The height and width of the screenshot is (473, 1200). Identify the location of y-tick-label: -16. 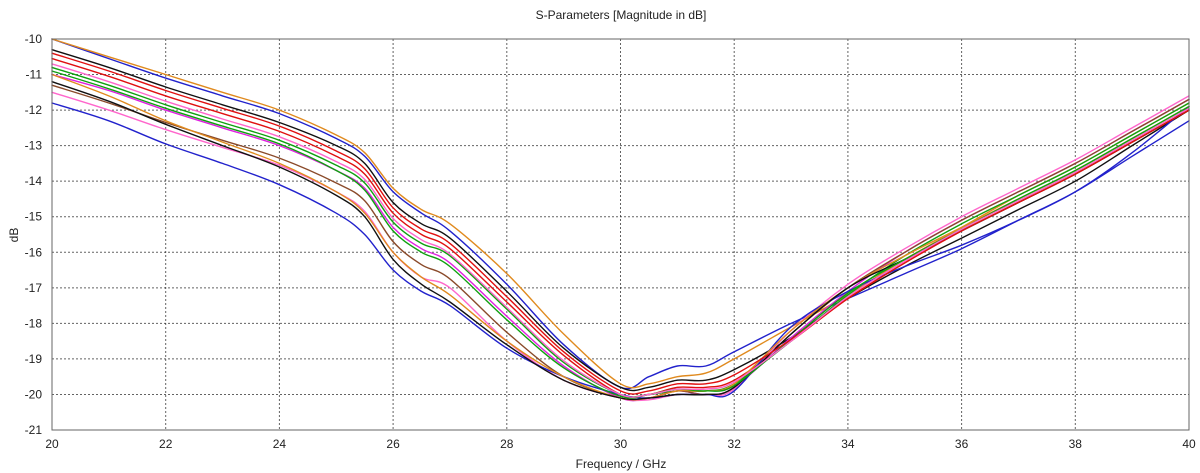
(34, 252).